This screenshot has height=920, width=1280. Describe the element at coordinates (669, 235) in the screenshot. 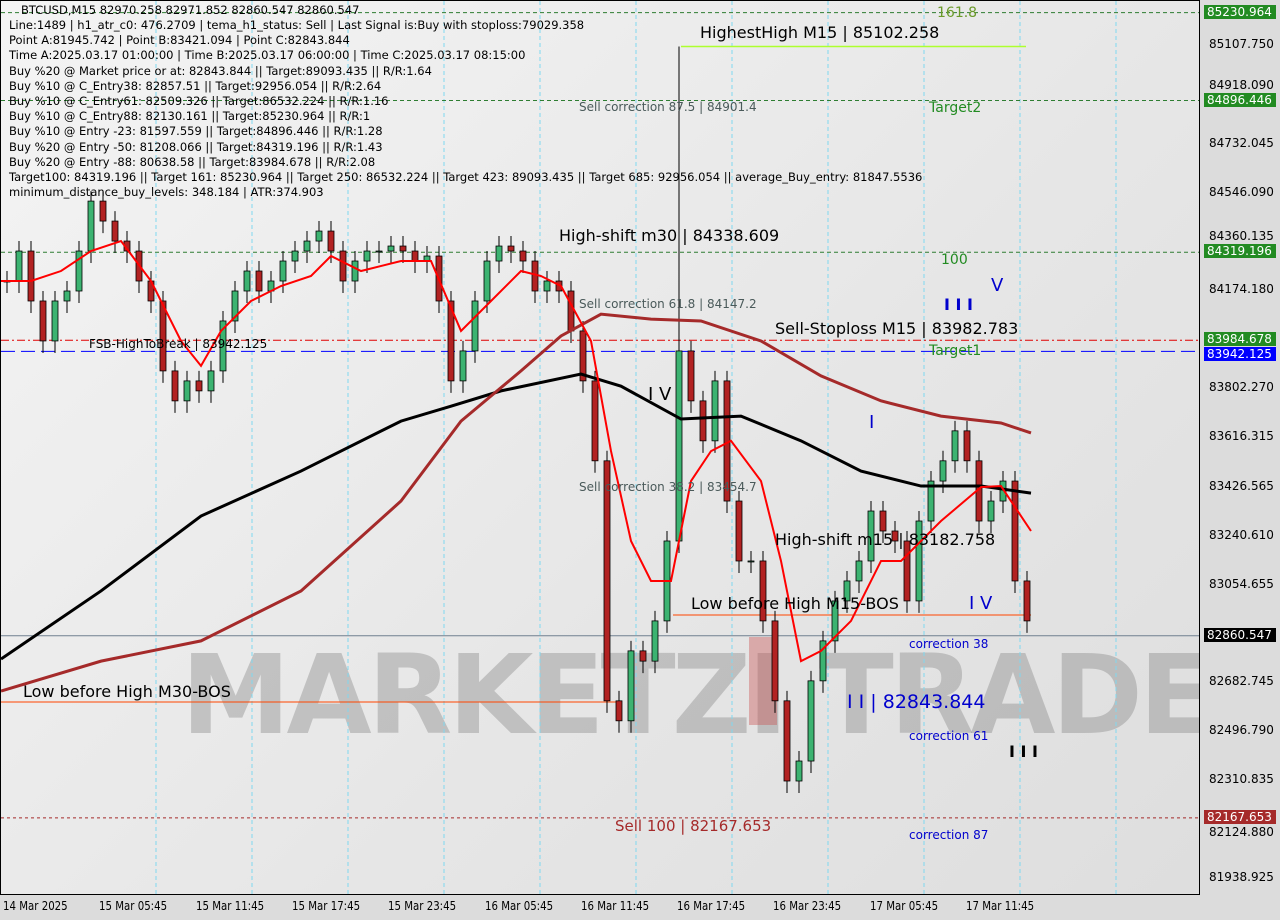

I see `high-shift-m30-label: High-shift m30 | 84338.609` at that location.